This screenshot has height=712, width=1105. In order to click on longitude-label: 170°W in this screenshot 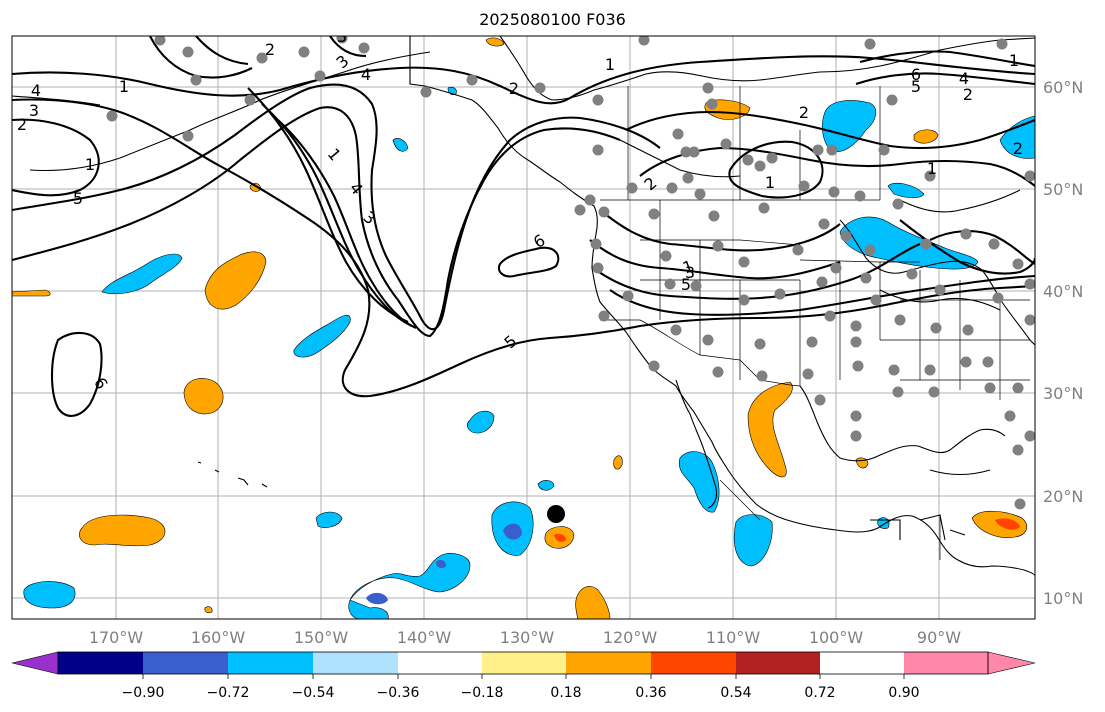, I will do `click(116, 637)`.